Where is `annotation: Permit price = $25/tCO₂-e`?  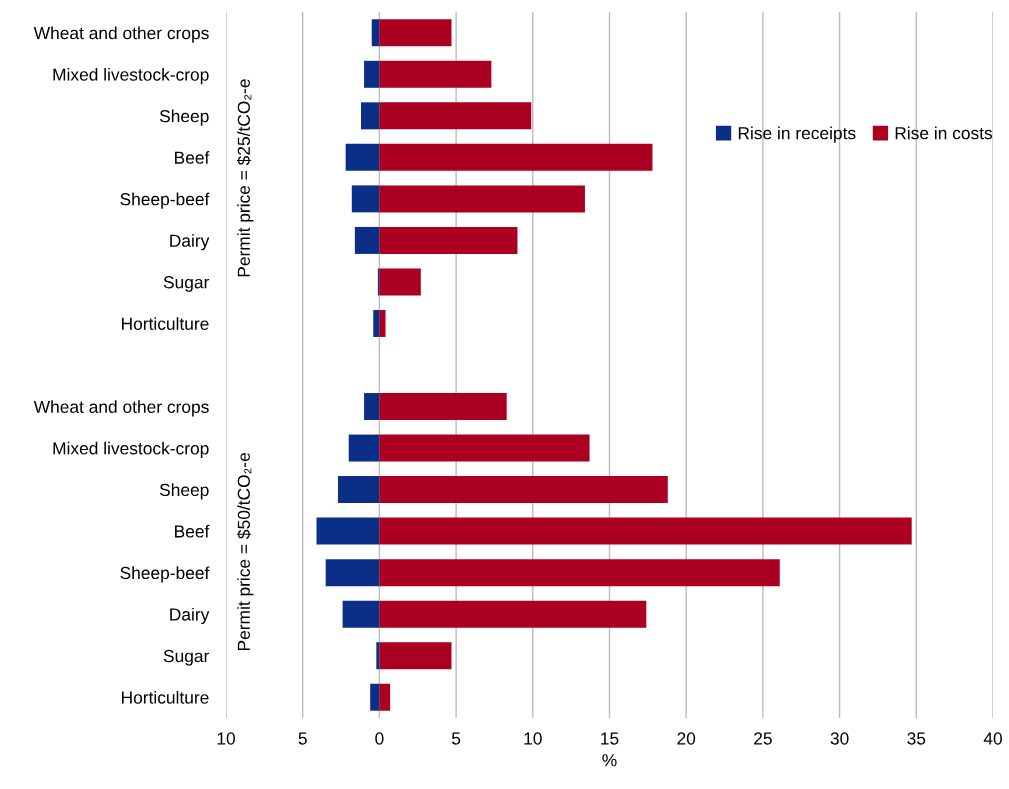 annotation: Permit price = $25/tCO₂-e is located at coordinates (245, 178).